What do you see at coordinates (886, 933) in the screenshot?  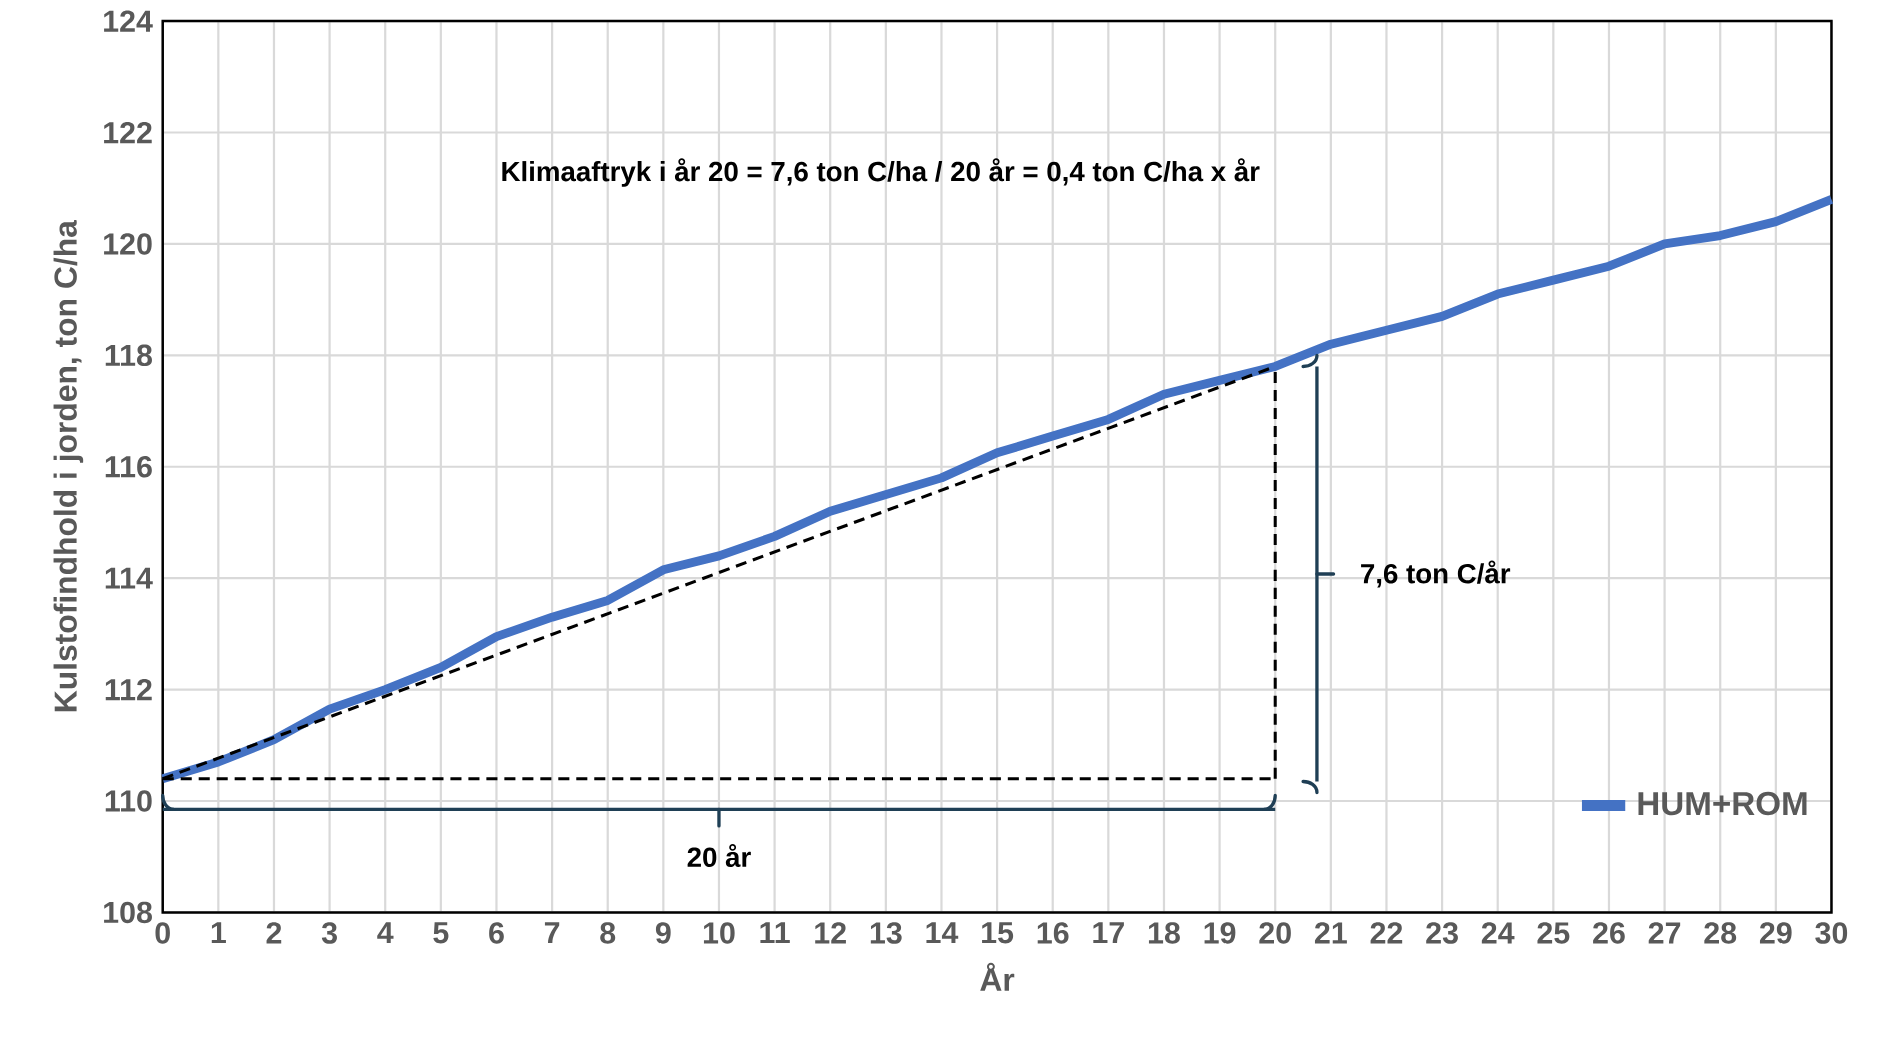 I see `x-tick-label: 13` at bounding box center [886, 933].